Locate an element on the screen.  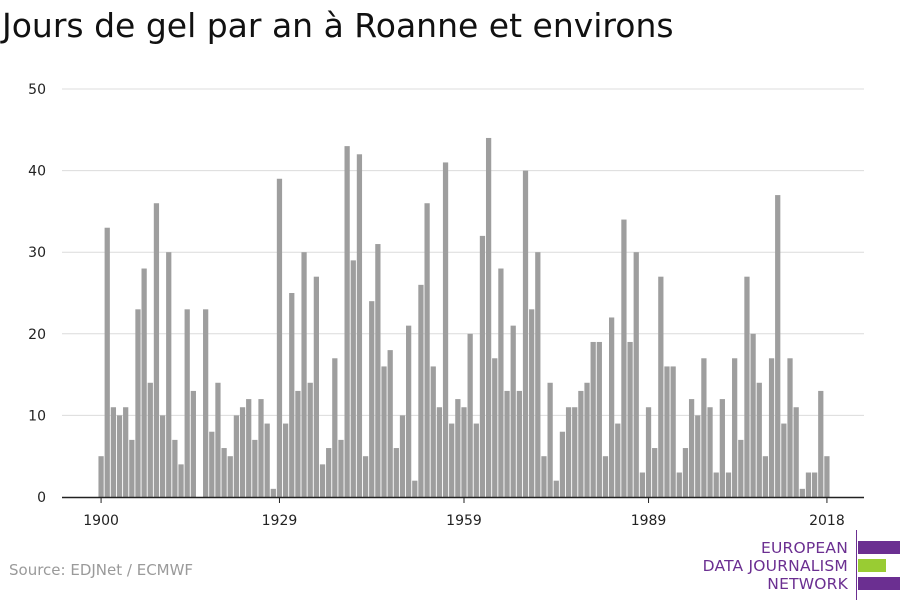
bar-1931 is located at coordinates (292, 395).